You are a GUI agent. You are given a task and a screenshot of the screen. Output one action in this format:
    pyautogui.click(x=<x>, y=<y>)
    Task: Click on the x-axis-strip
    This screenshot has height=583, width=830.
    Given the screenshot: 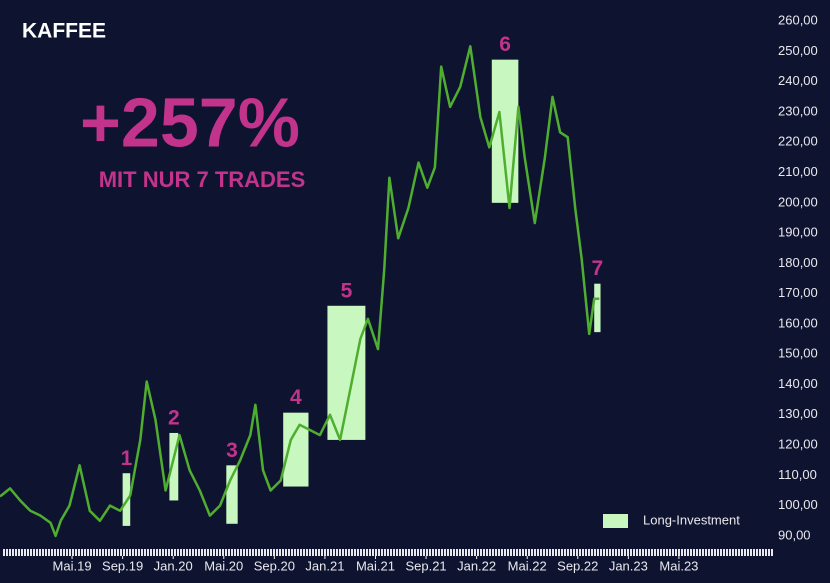 What is the action you would take?
    pyautogui.click(x=388, y=552)
    